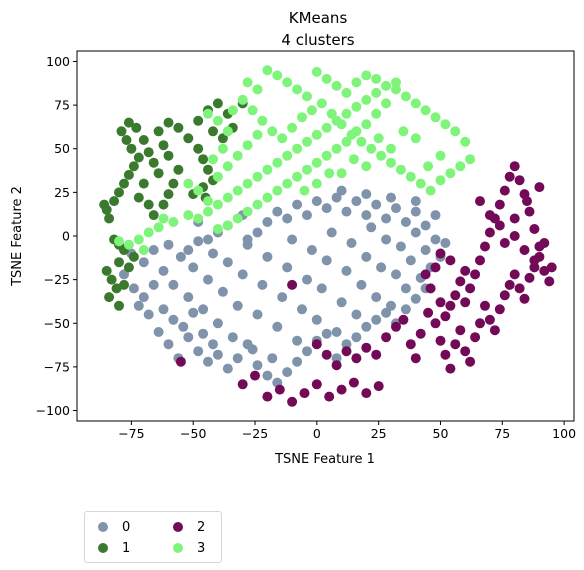 The image size is (584, 570). Describe the element at coordinates (318, 18) in the screenshot. I see `chart-title: KMeans` at that location.